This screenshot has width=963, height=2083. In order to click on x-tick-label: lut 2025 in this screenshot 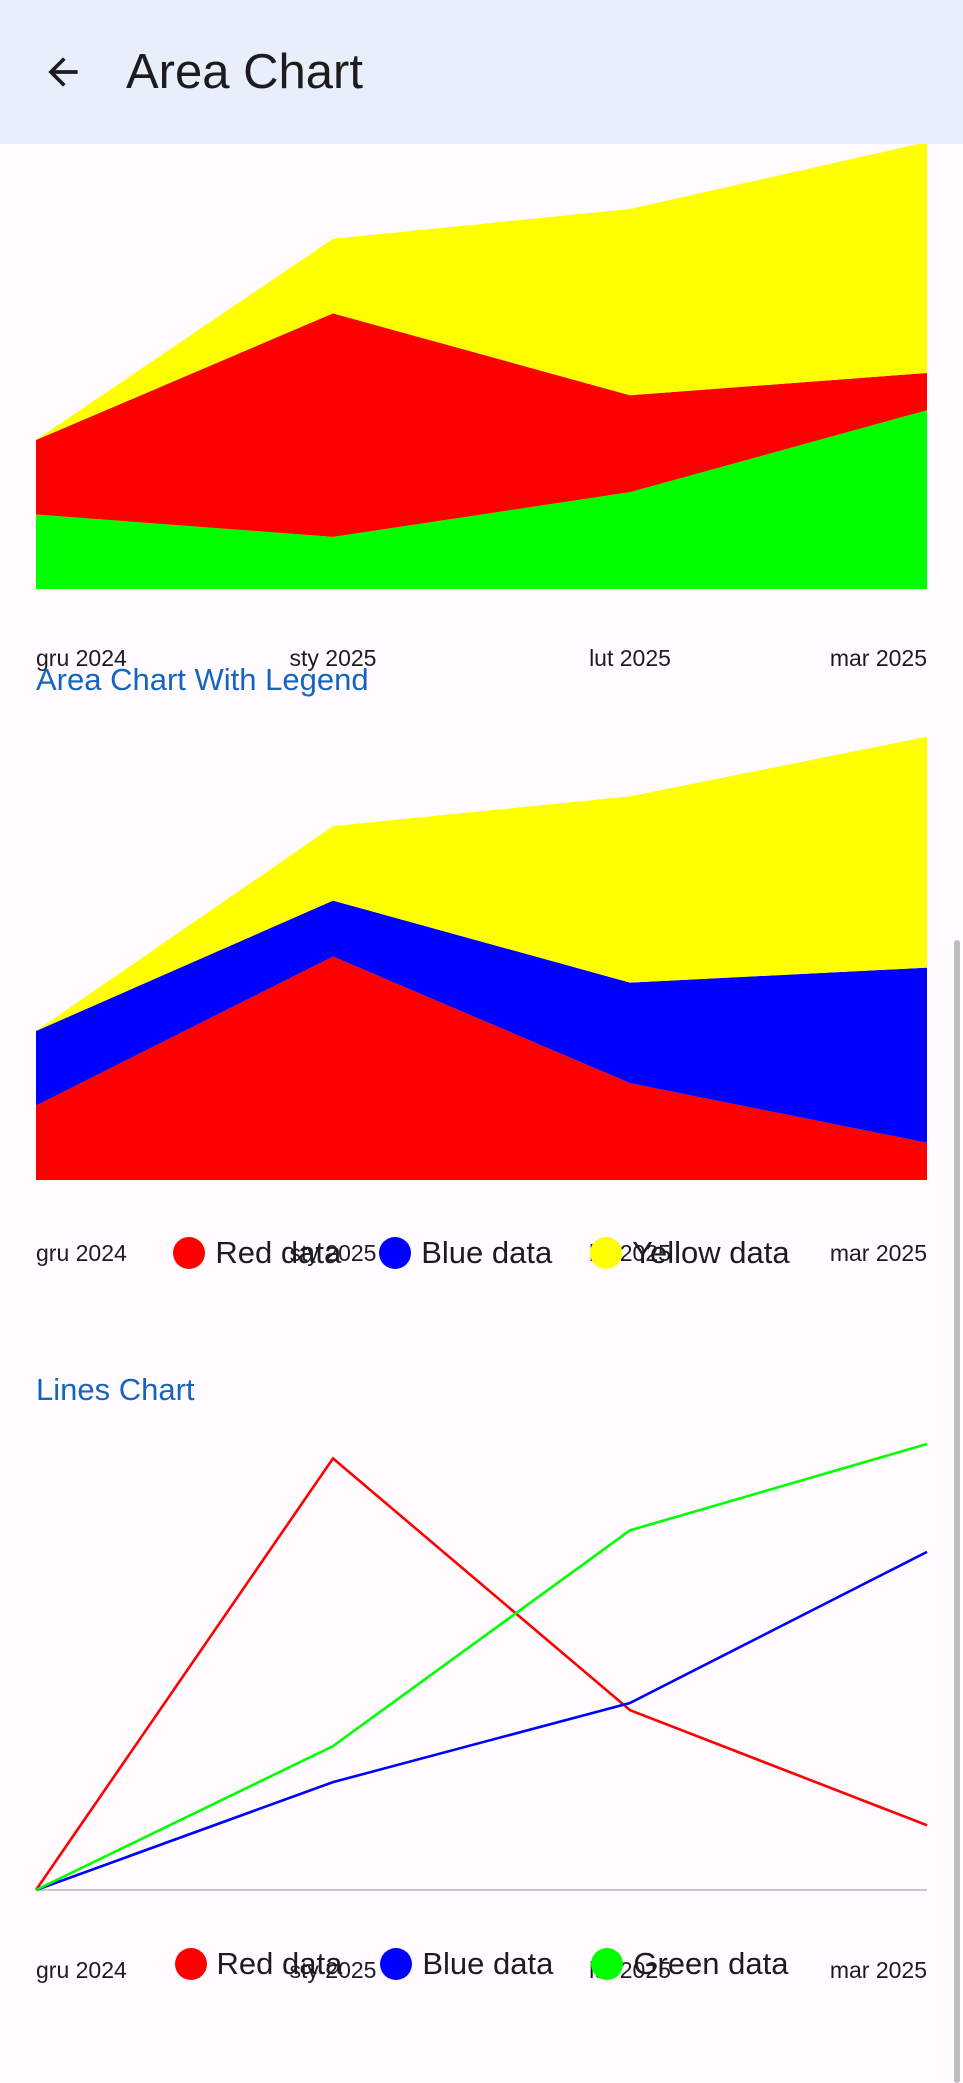, I will do `click(630, 658)`.